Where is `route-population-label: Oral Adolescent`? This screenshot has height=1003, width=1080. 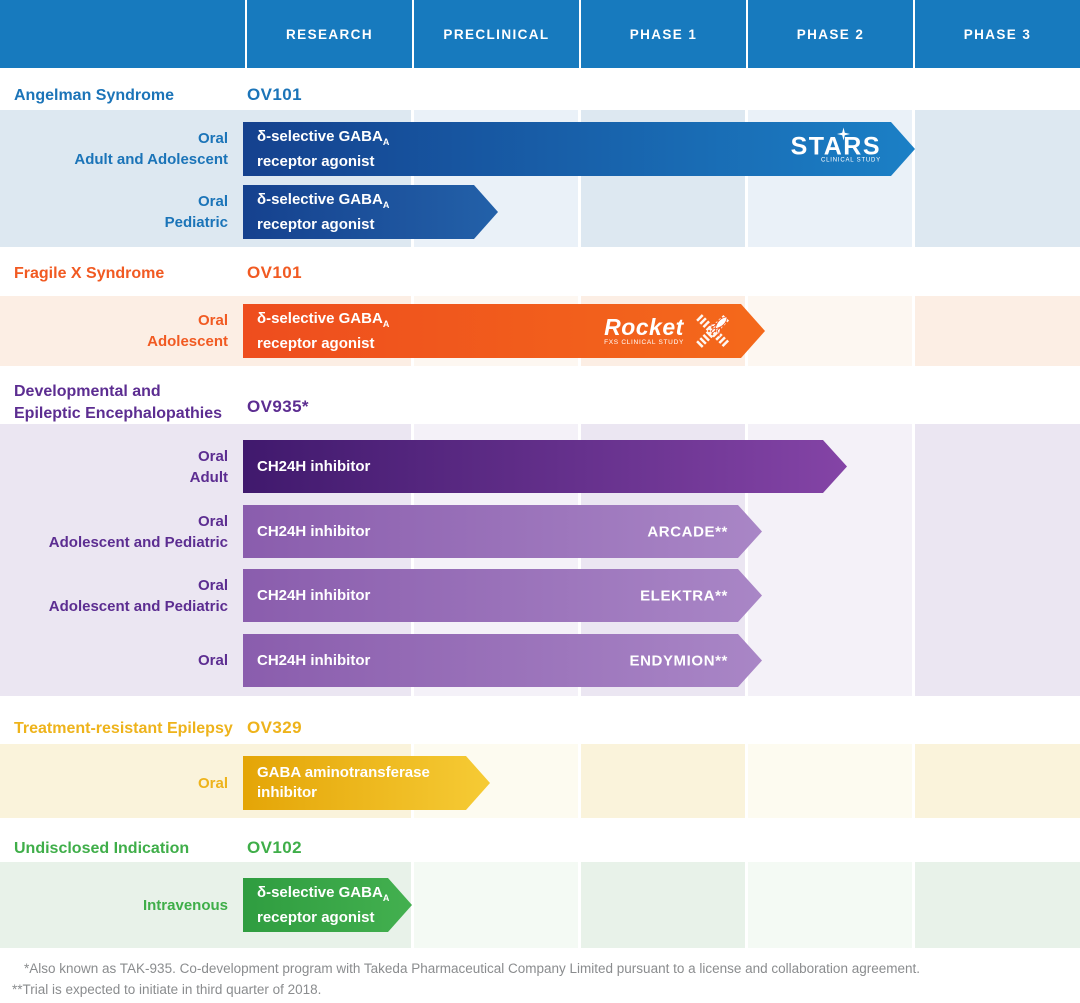 route-population-label: Oral Adolescent is located at coordinates (114, 331).